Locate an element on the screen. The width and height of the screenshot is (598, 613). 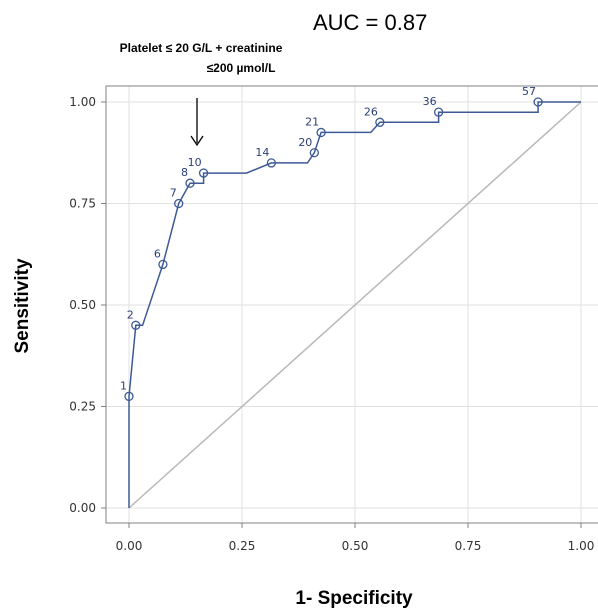
roc-point-label: 20 is located at coordinates (305, 142).